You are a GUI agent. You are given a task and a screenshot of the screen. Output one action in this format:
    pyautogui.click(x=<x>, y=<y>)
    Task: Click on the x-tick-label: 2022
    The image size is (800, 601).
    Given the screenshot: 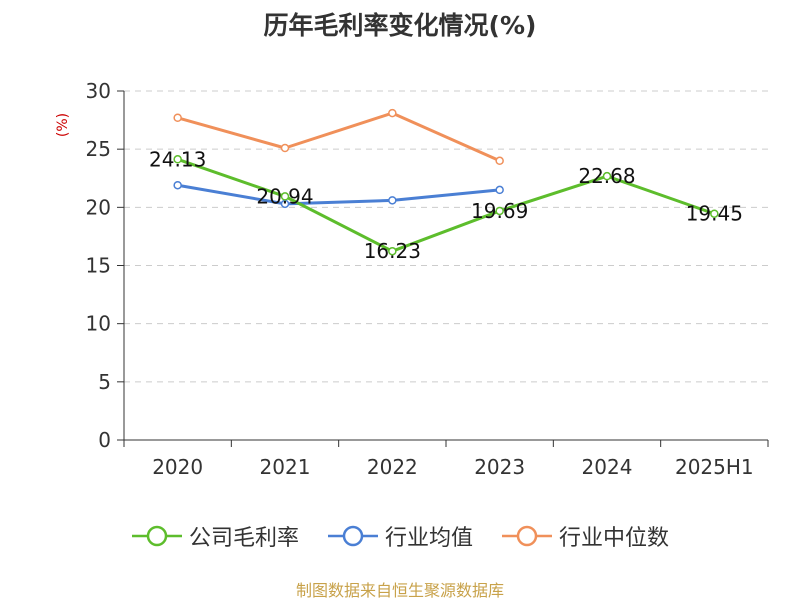 What is the action you would take?
    pyautogui.click(x=392, y=467)
    